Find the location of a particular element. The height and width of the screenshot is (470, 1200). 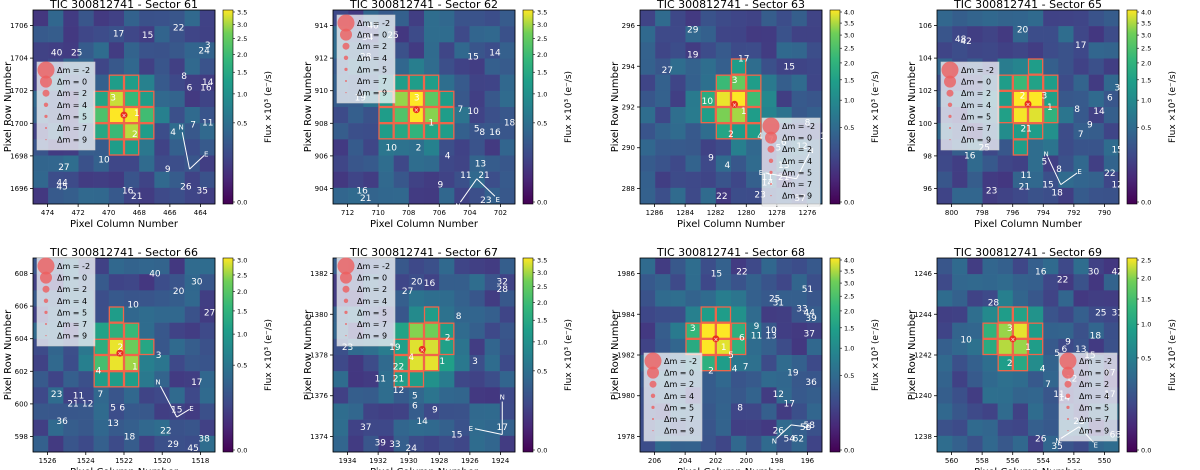

legend-label: Δm = -2 is located at coordinates (977, 70).